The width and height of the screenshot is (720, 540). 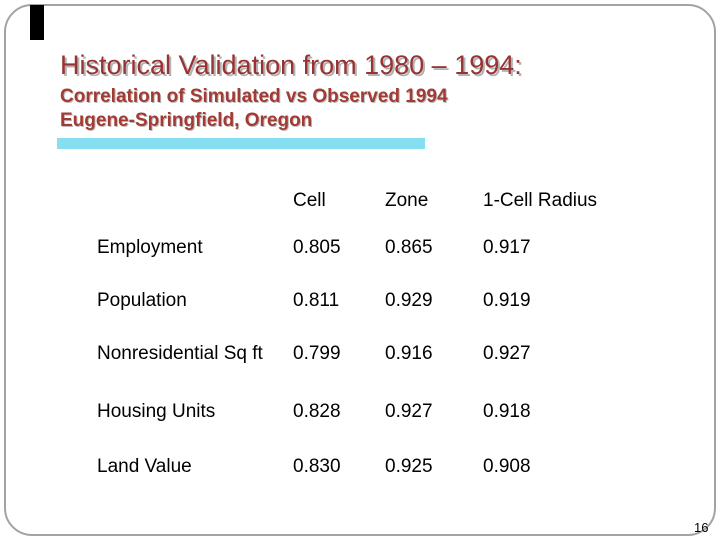 What do you see at coordinates (409, 300) in the screenshot?
I see `cell-value: 0.929` at bounding box center [409, 300].